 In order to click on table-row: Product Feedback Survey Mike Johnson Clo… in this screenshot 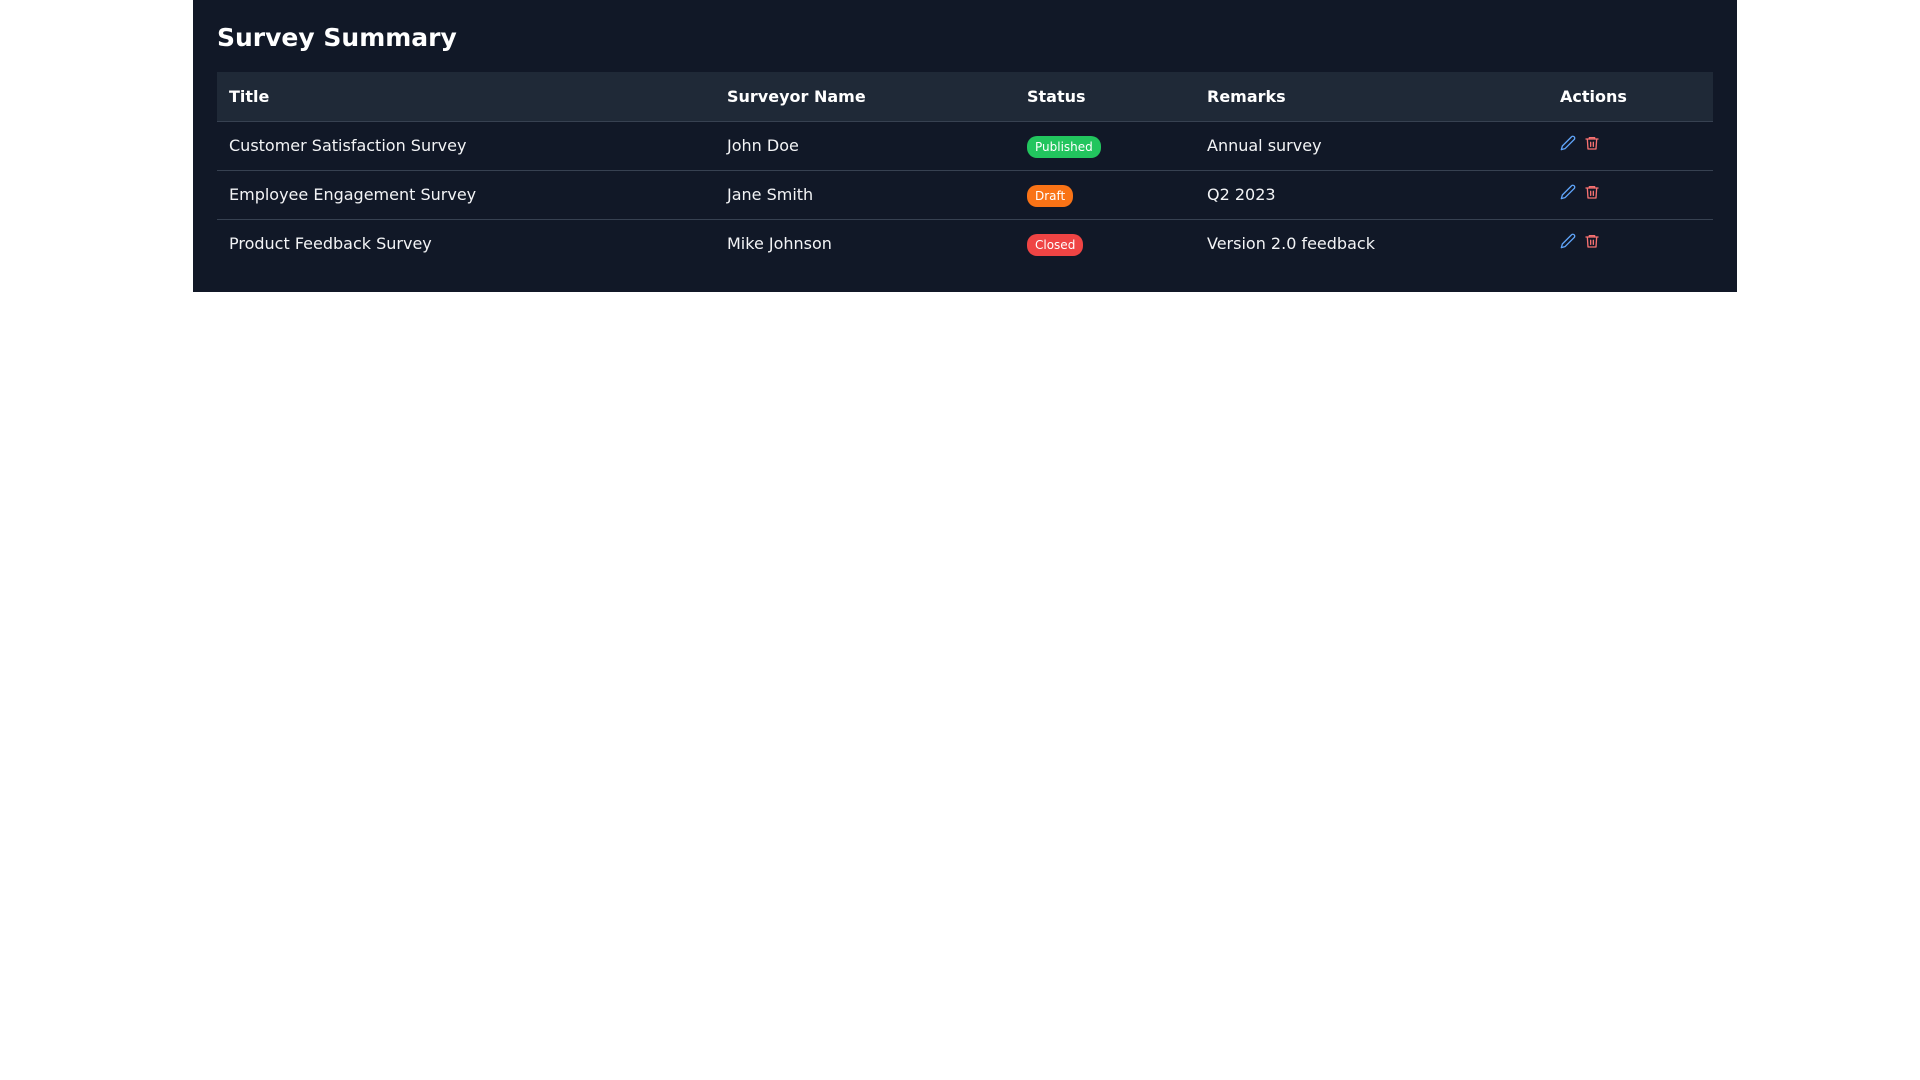, I will do `click(965, 243)`.